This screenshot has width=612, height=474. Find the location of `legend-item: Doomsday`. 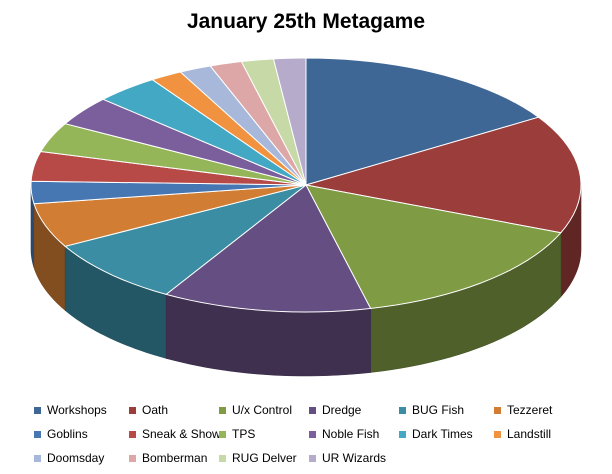

legend-item: Doomsday is located at coordinates (69, 458).